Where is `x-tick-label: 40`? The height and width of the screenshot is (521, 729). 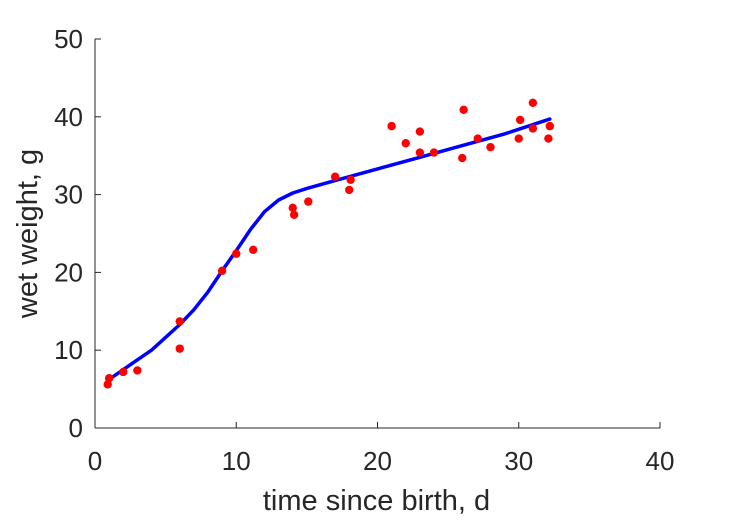 x-tick-label: 40 is located at coordinates (660, 461).